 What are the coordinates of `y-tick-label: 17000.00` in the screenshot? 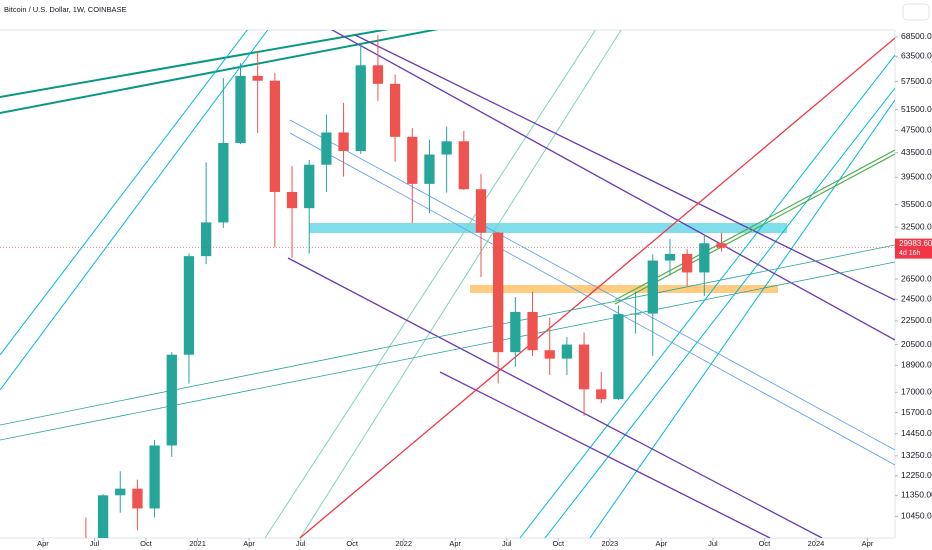 It's located at (916, 392).